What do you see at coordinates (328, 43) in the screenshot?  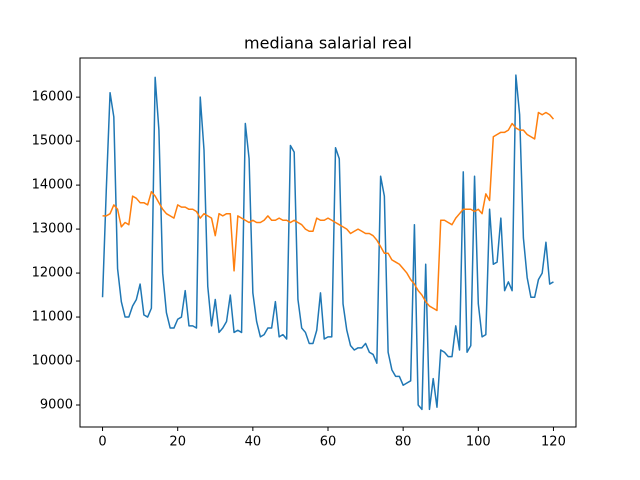 I see `chart-title: mediana salarial real` at bounding box center [328, 43].